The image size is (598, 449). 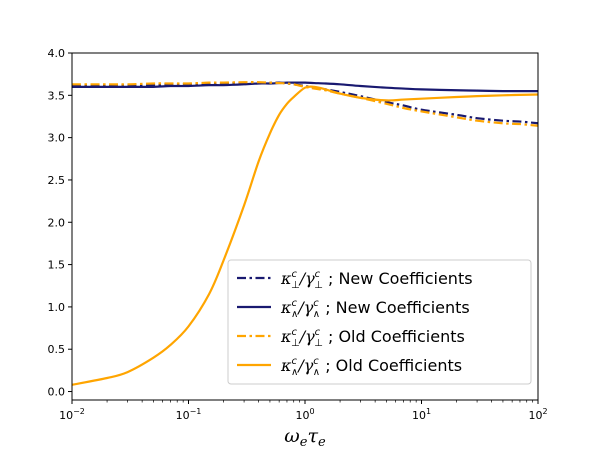 What do you see at coordinates (376, 280) in the screenshot?
I see `legend-label-1: κc ⊥/γc ⊥ ; New Coefficients` at bounding box center [376, 280].